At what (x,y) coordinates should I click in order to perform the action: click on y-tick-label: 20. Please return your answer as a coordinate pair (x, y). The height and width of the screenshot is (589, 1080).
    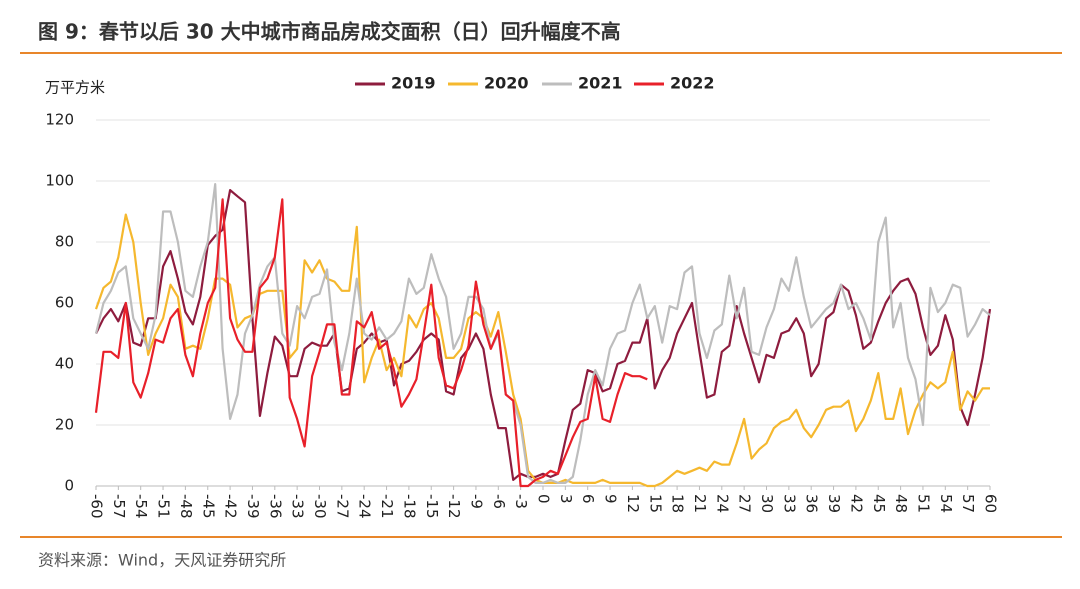
    Looking at the image, I should click on (64, 425).